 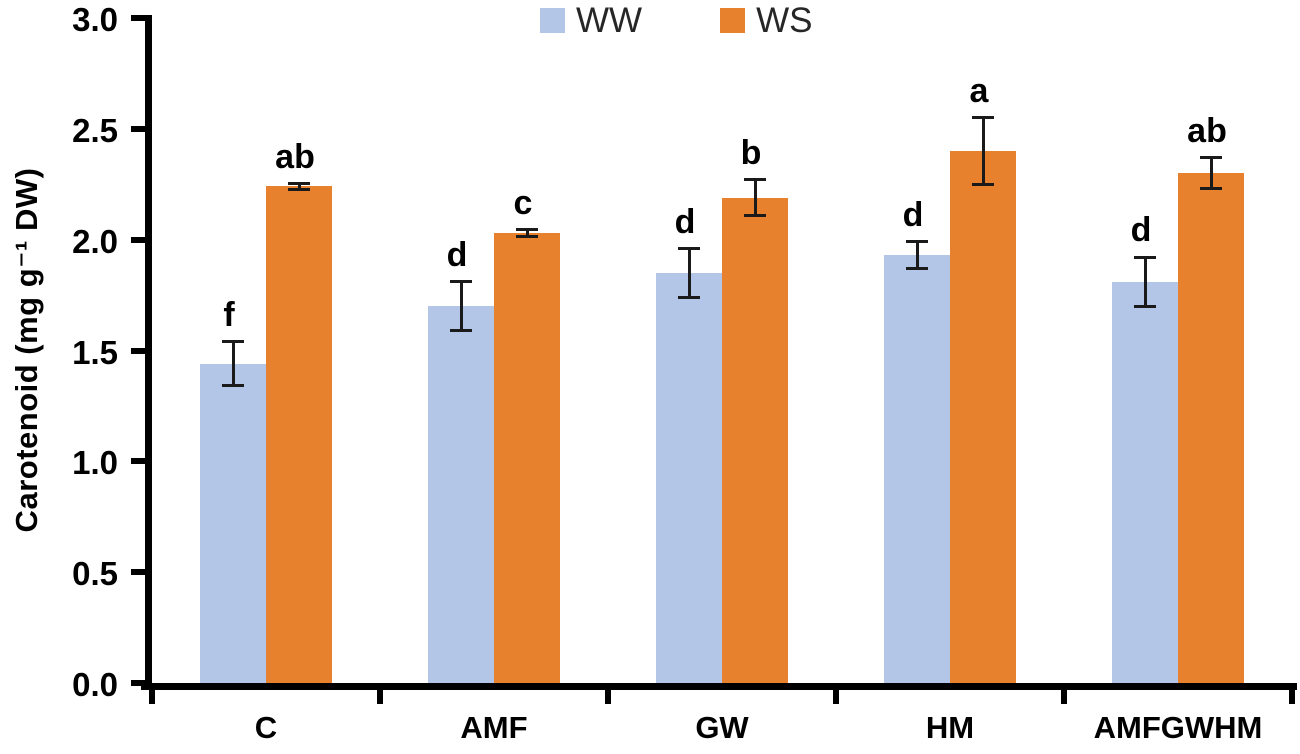 I want to click on legend-swatch-ww-icon, so click(x=552, y=20).